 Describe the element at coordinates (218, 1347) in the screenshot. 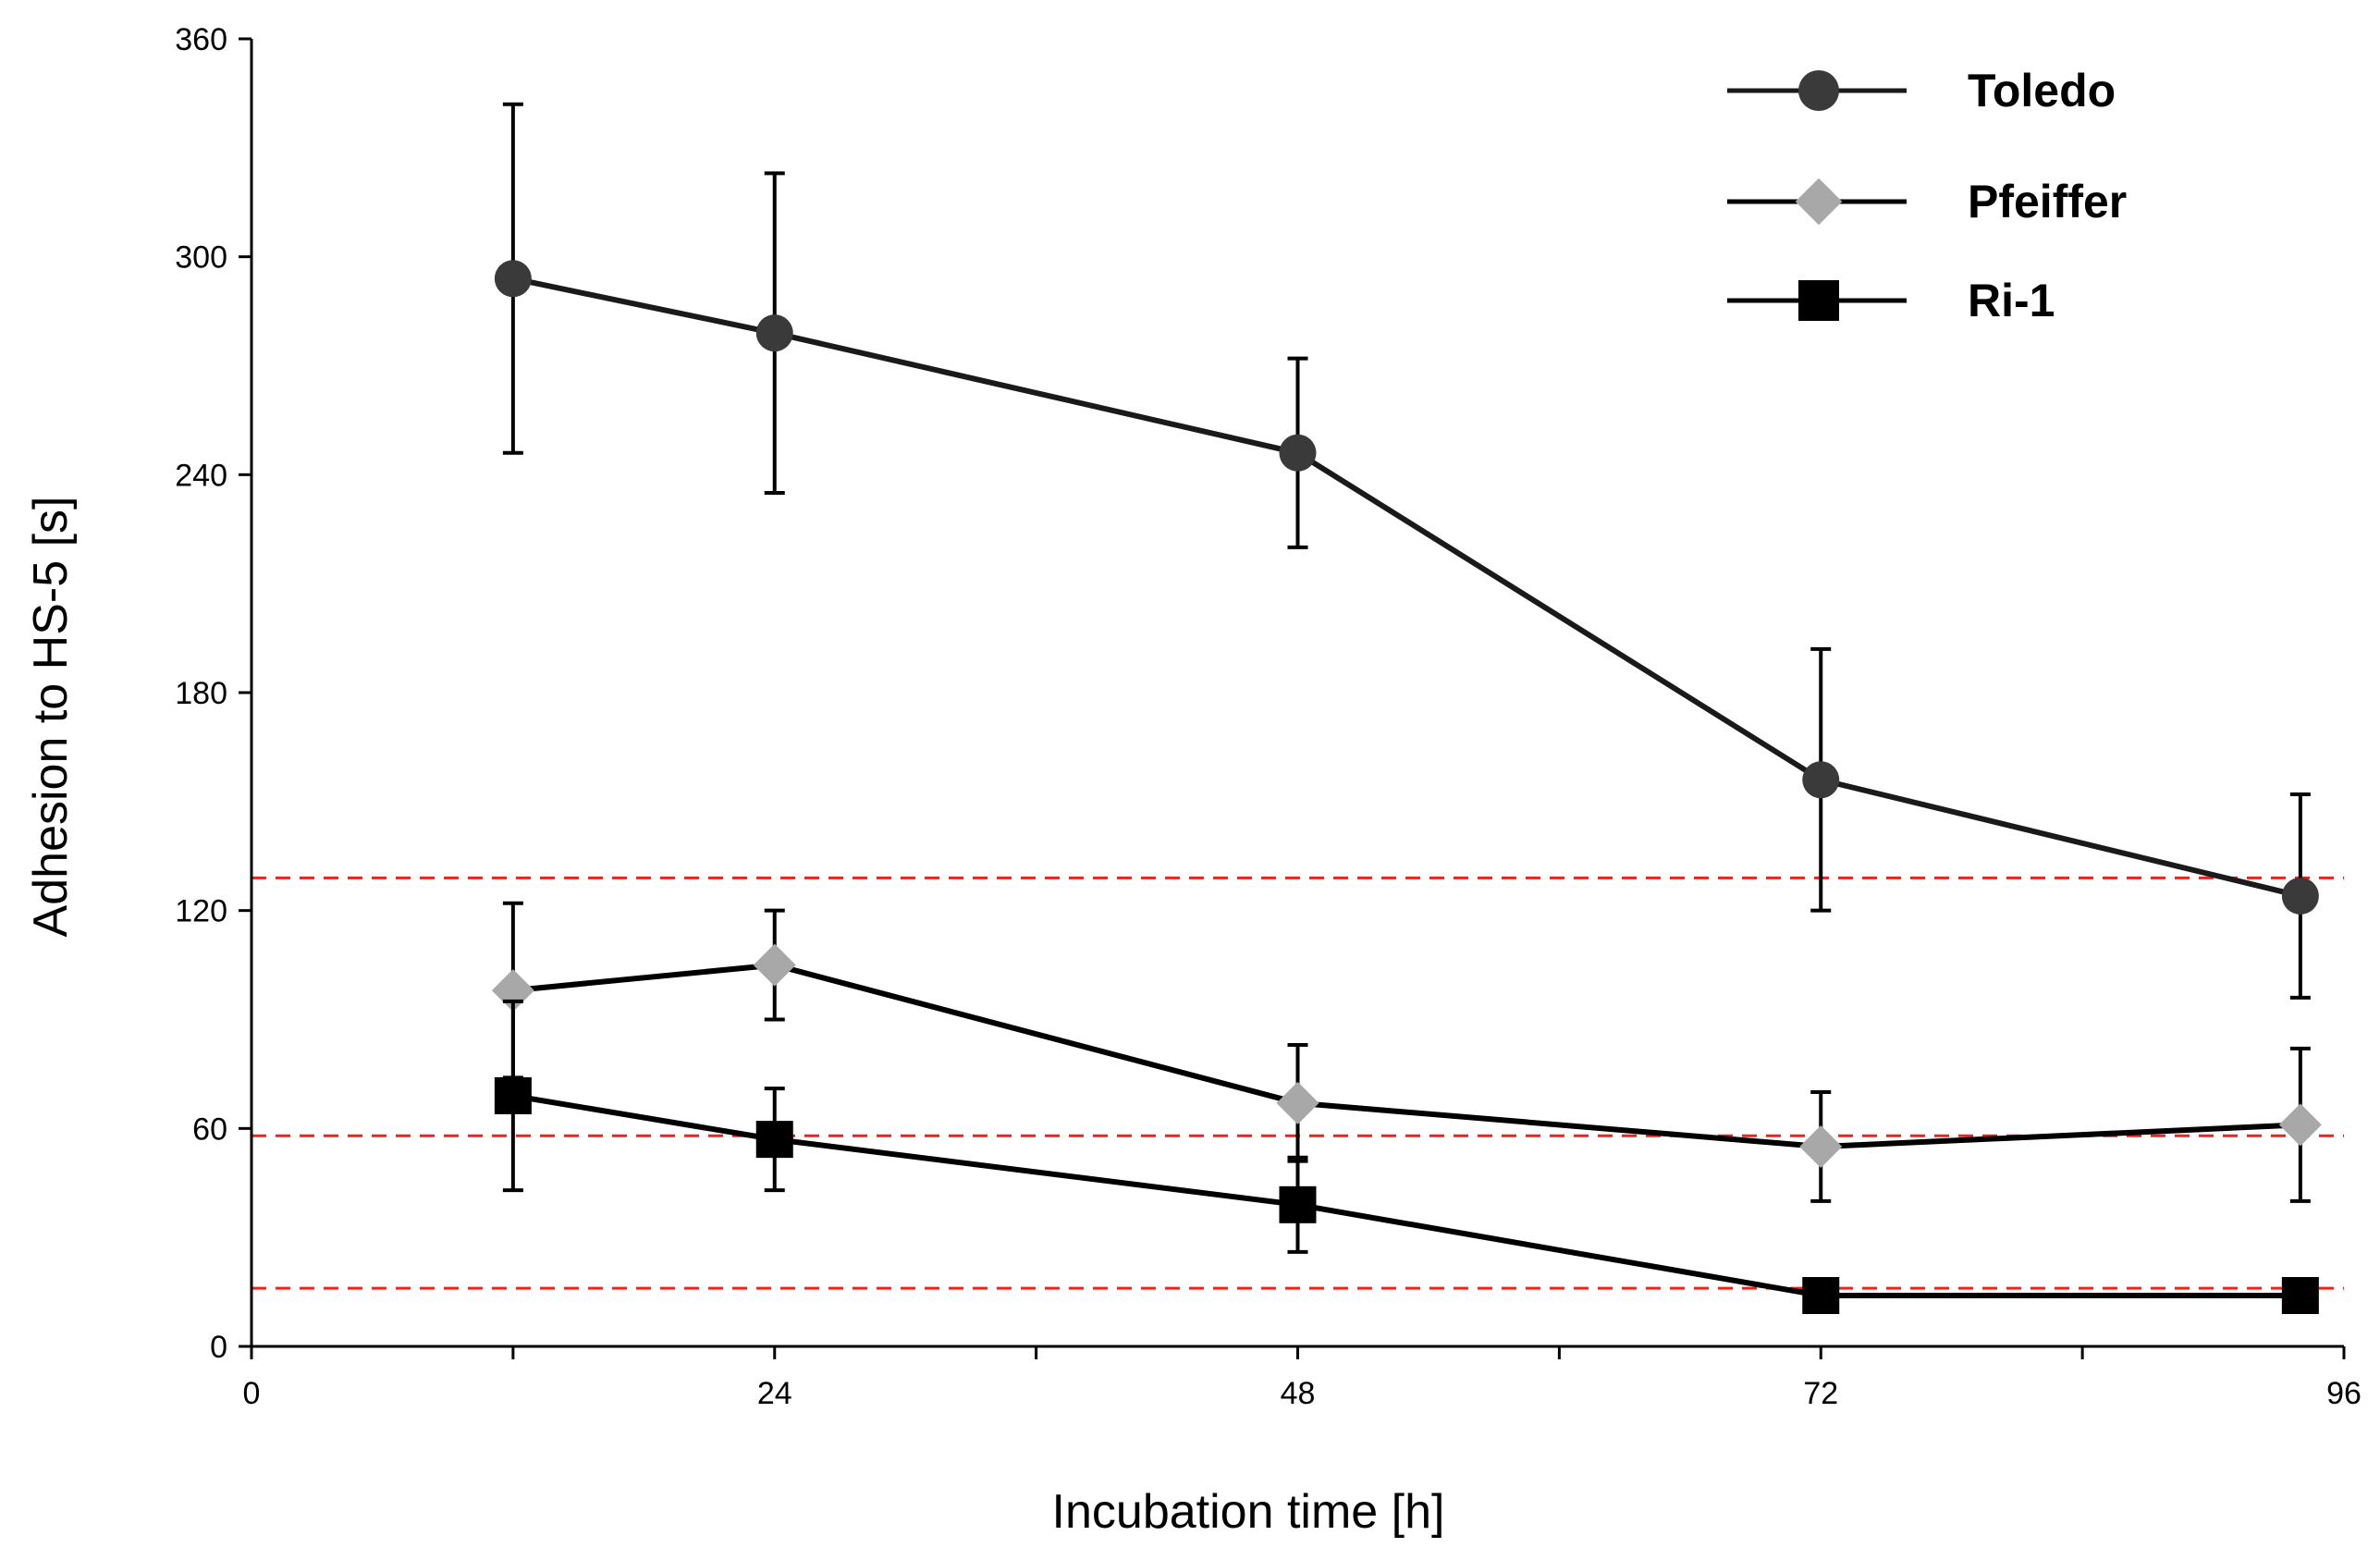

I see `y-tick-label: 0` at that location.